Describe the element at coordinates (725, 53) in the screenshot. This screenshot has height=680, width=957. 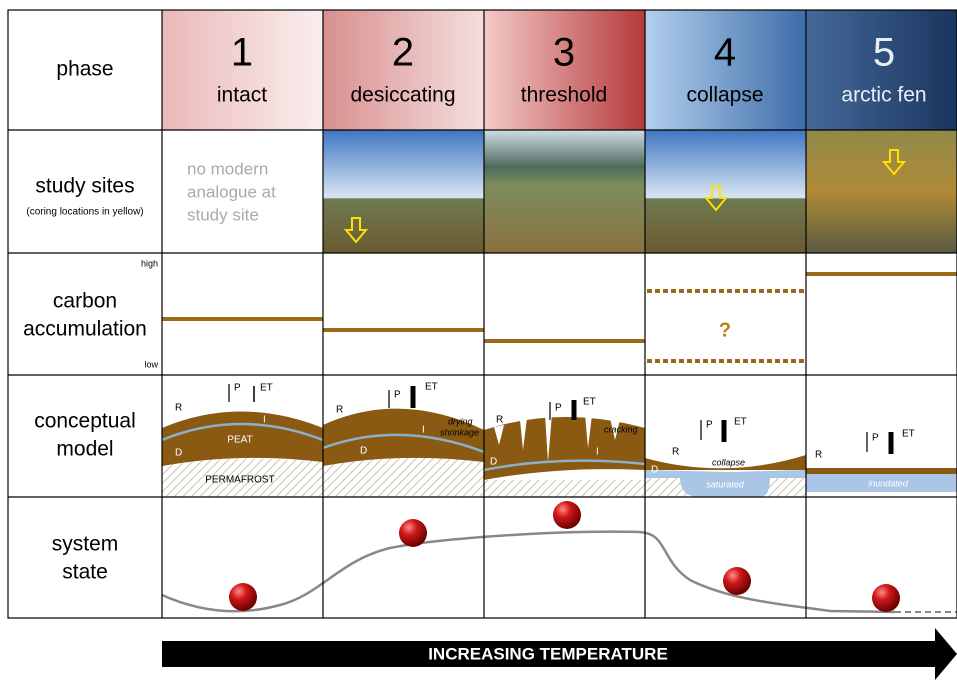
I see `phase-number: 4` at that location.